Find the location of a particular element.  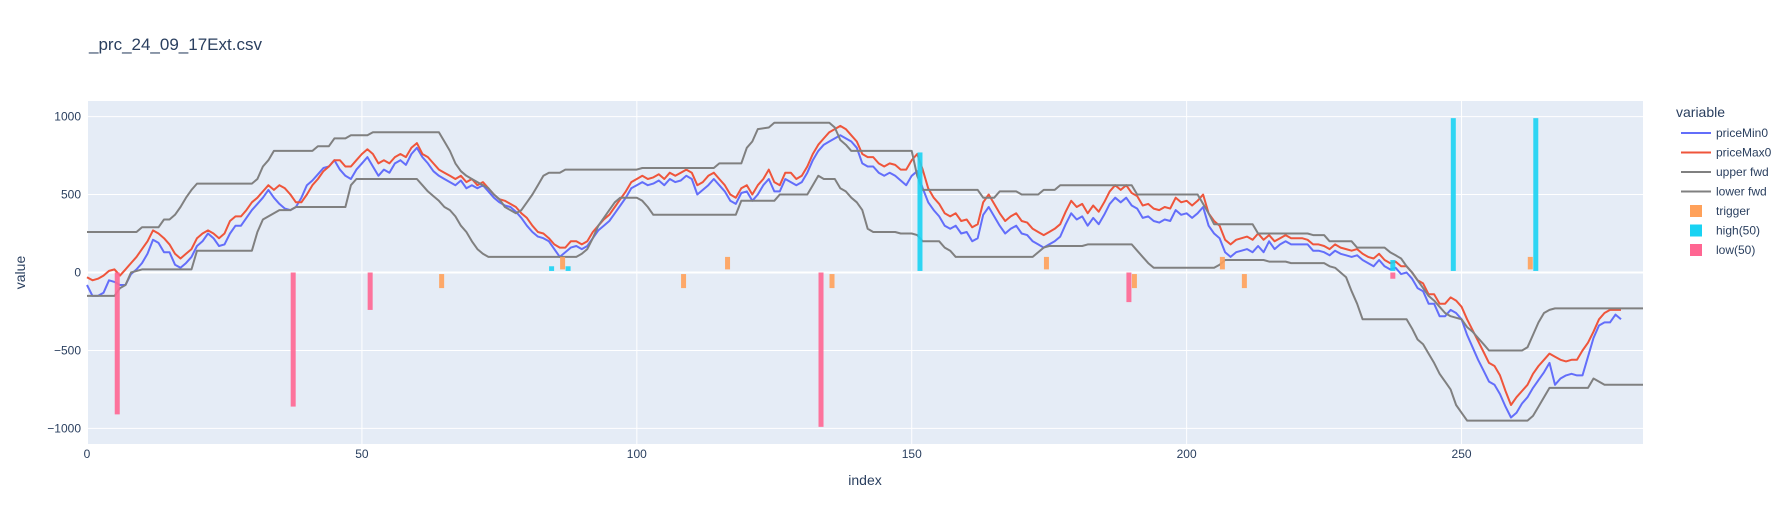

y-tick-label: 1000 is located at coordinates (67, 117).